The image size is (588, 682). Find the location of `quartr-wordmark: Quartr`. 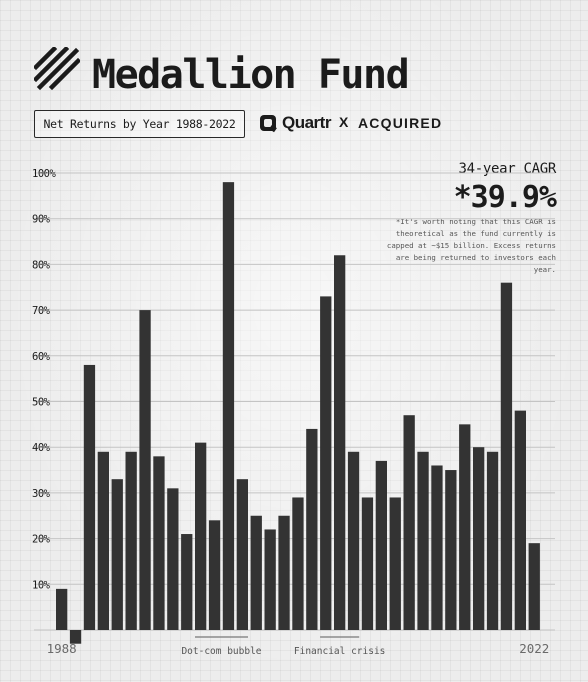

quartr-wordmark: Quartr is located at coordinates (306, 122).